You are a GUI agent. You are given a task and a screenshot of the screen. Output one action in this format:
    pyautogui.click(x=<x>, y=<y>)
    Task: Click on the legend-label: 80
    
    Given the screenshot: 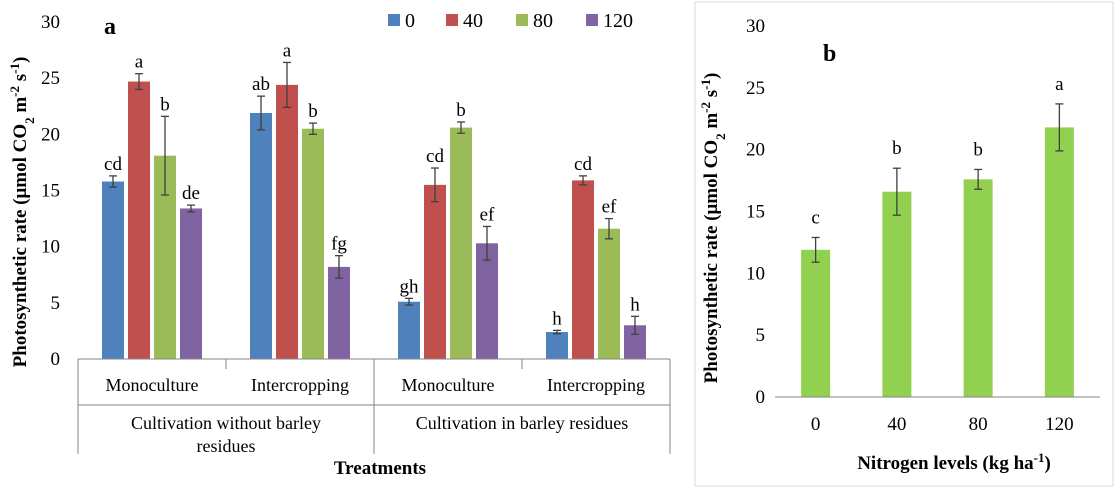 What is the action you would take?
    pyautogui.click(x=543, y=21)
    